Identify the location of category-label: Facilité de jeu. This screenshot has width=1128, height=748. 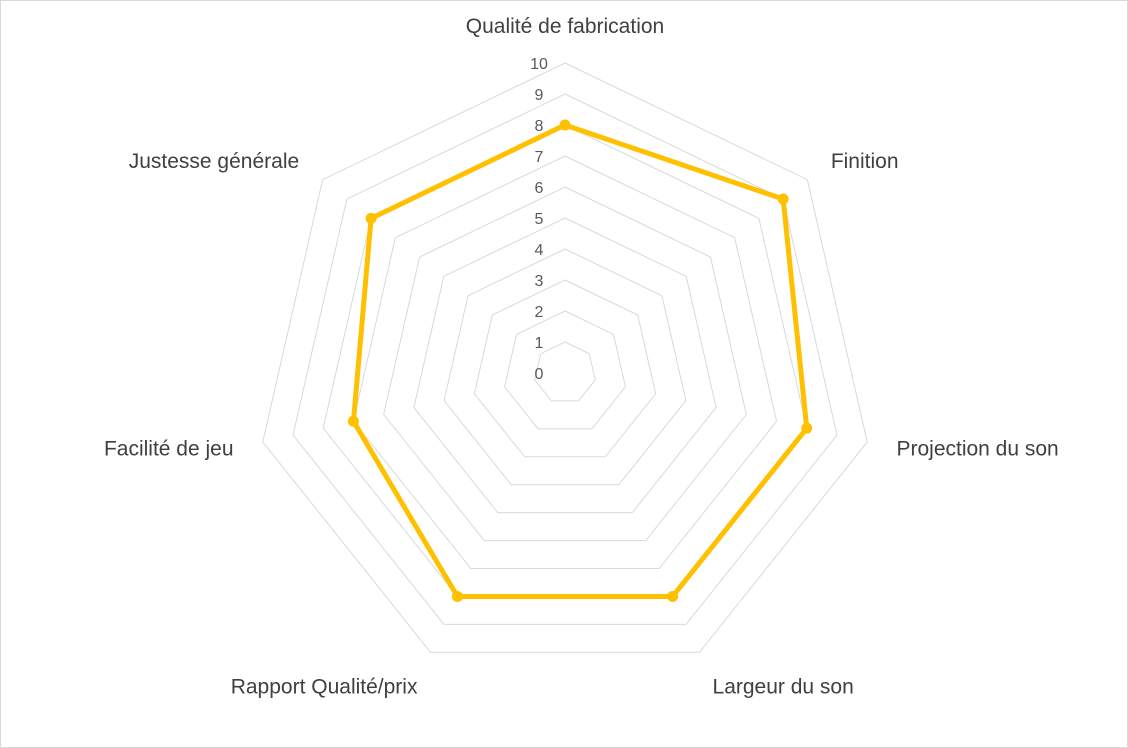
(169, 449).